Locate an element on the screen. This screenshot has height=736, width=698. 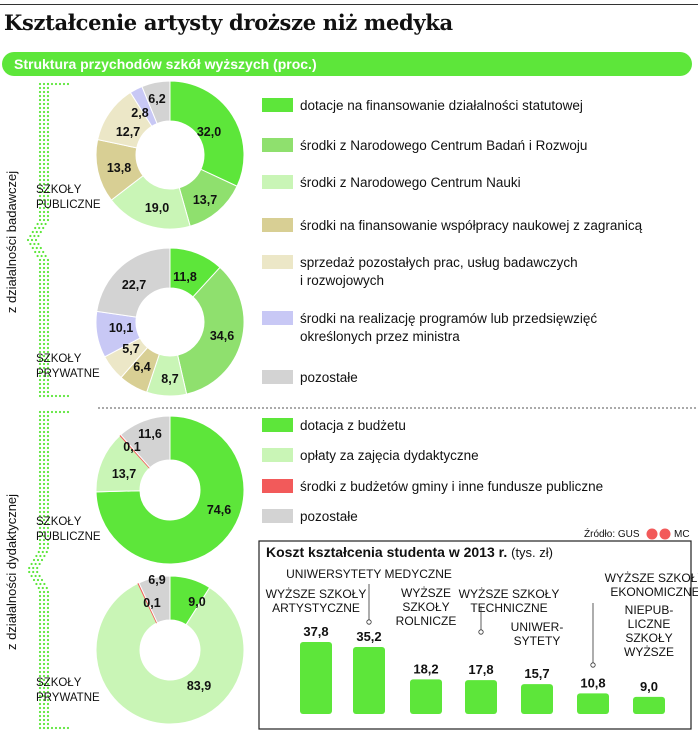
donut-slice is located at coordinates (211, 330).